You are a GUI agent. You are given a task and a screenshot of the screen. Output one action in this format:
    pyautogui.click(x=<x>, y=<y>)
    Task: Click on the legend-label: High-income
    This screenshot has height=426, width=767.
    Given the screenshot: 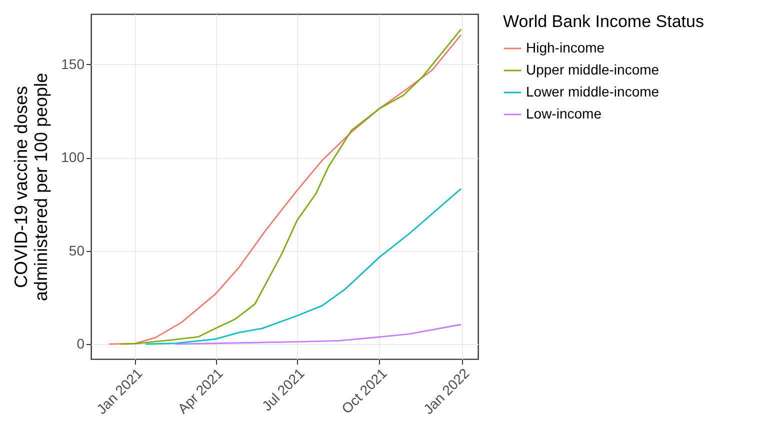 What is the action you would take?
    pyautogui.click(x=565, y=48)
    